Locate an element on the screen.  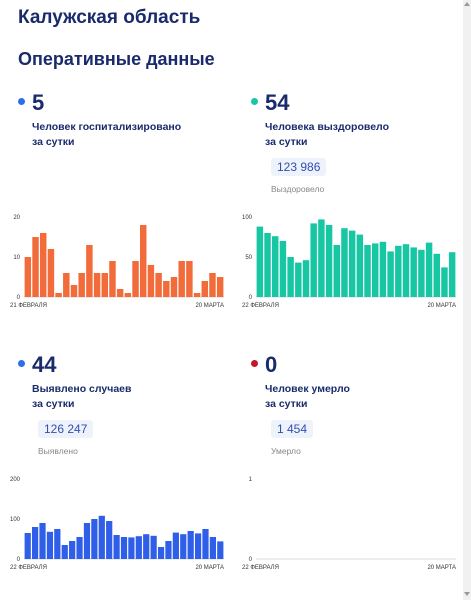
hospitalized-count: 5 is located at coordinates (38, 102).